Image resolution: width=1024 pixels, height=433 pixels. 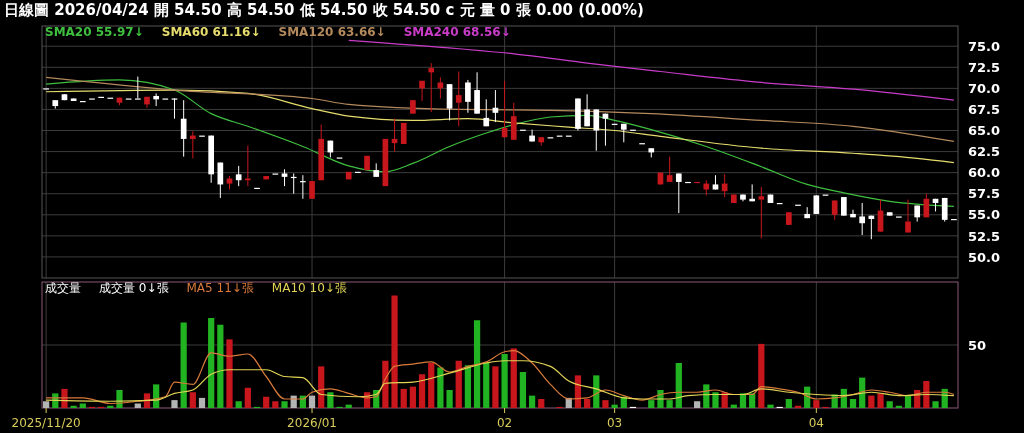 What do you see at coordinates (984, 46) in the screenshot?
I see `y-tick-label: 75.0` at bounding box center [984, 46].